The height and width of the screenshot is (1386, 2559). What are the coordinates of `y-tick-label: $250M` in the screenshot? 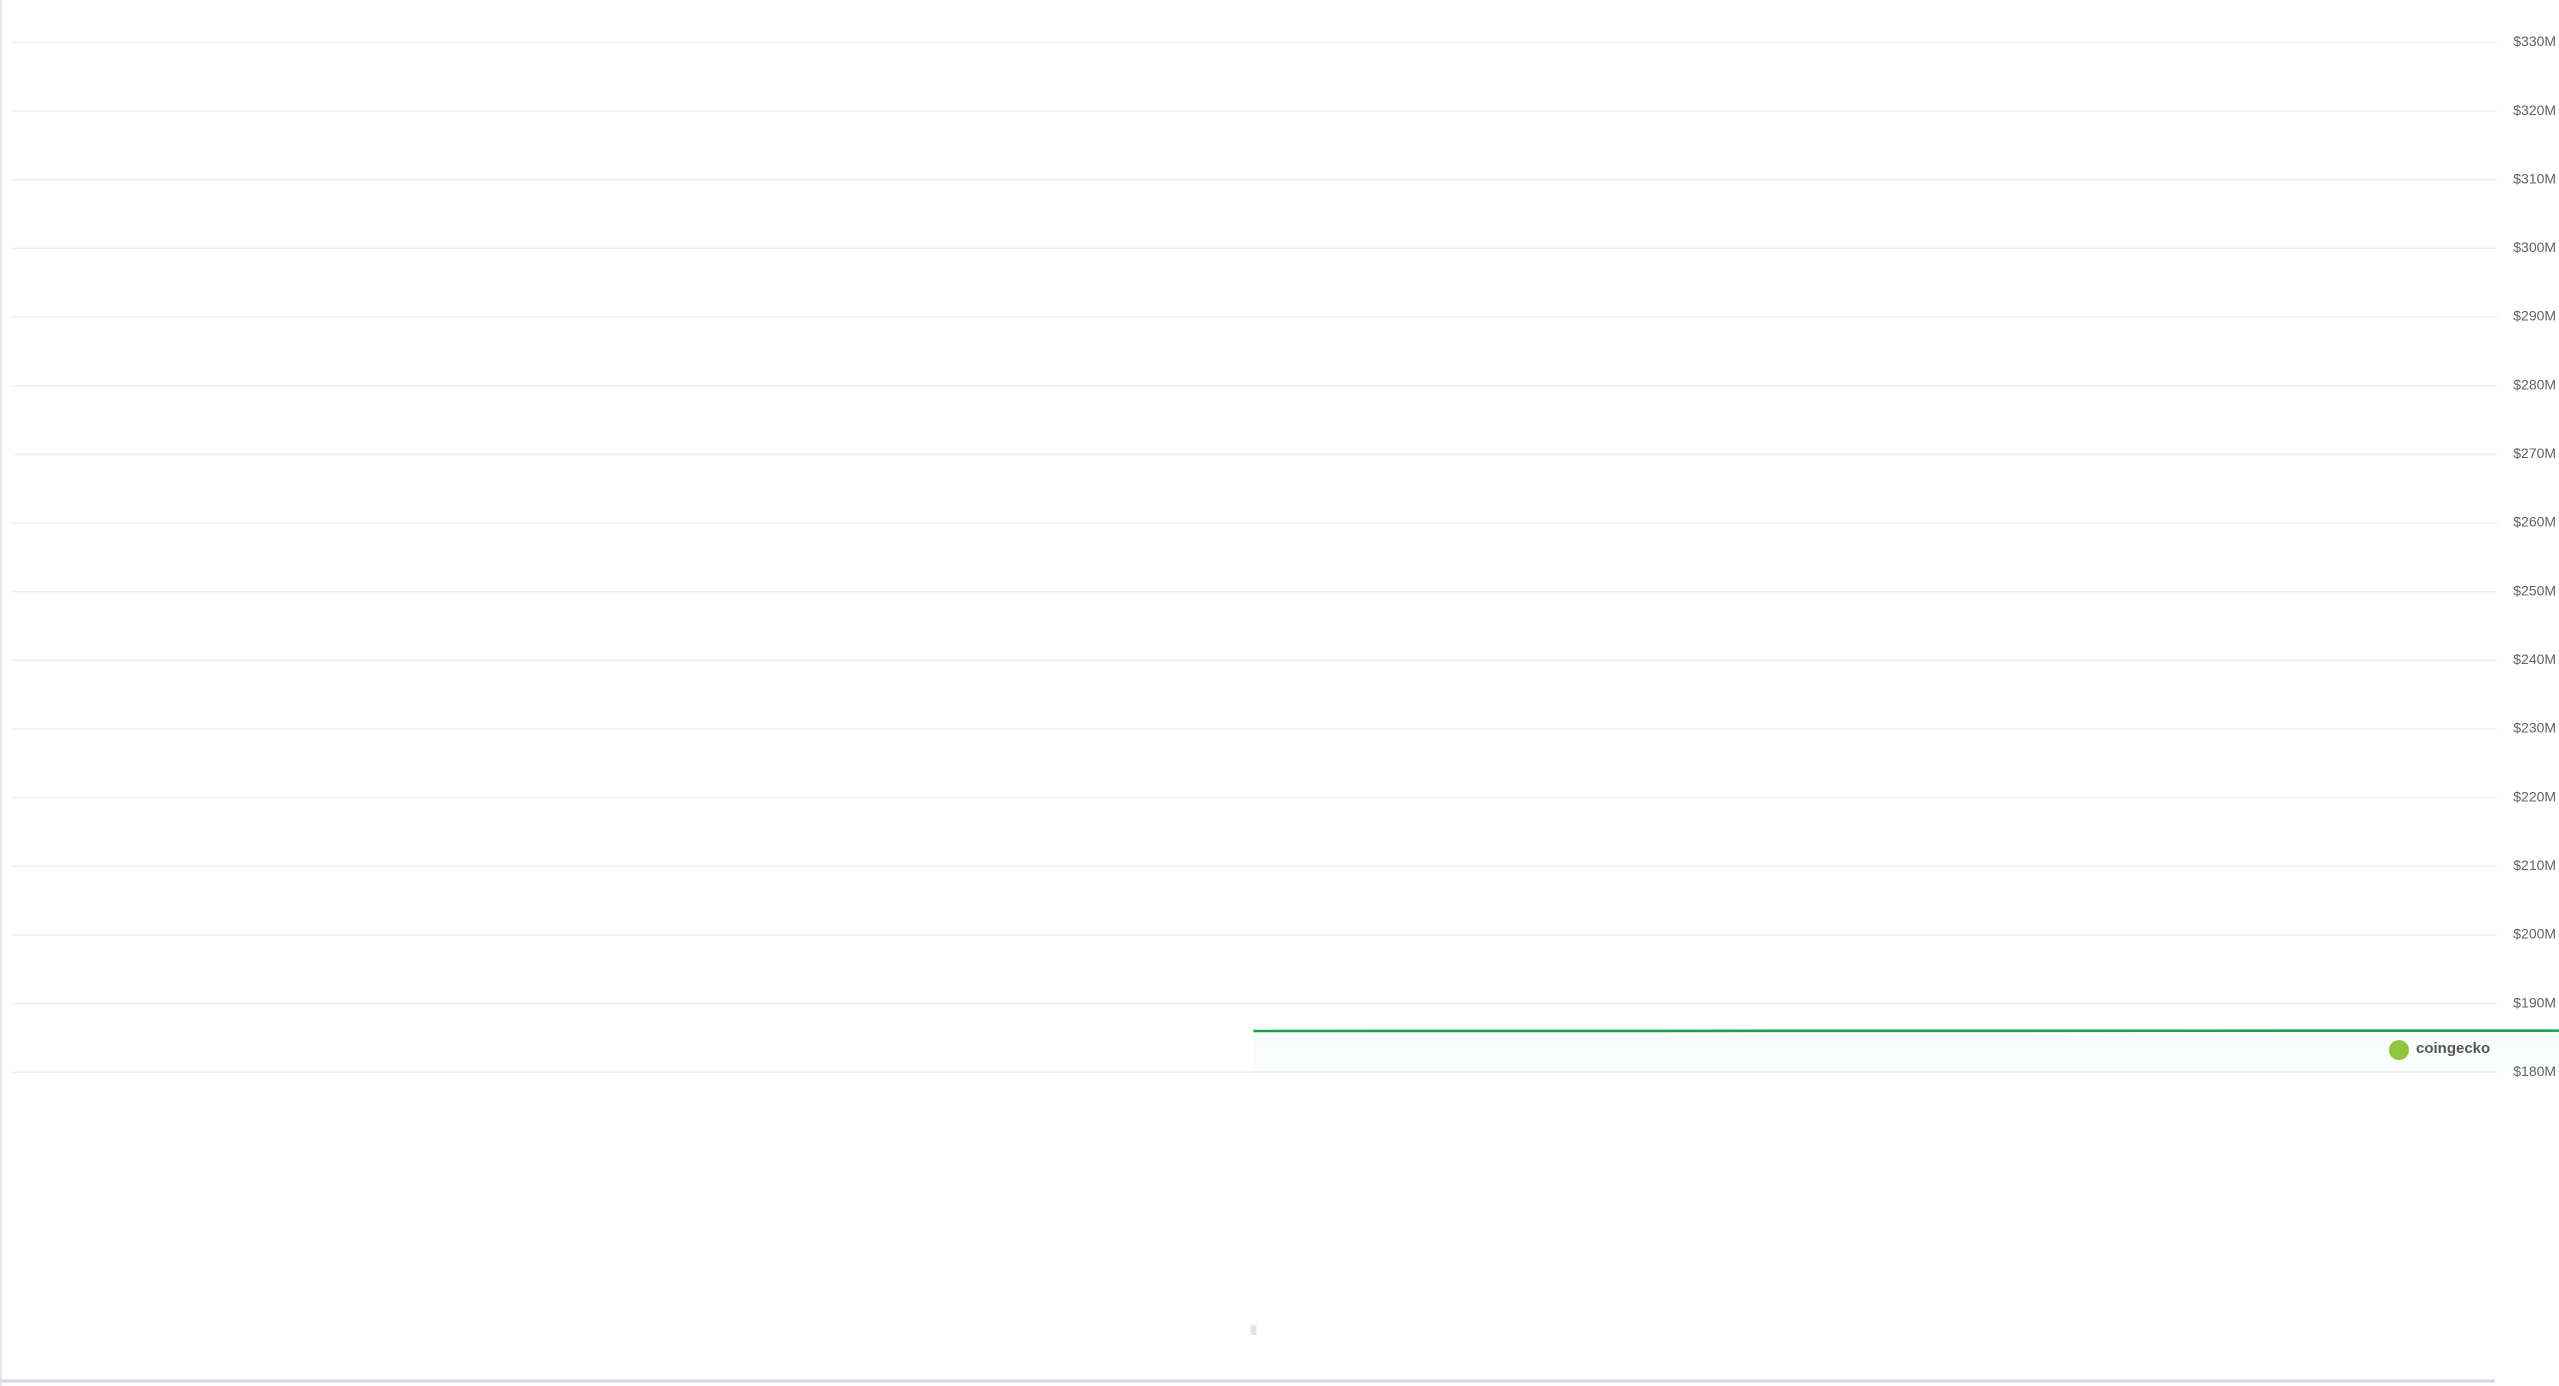 It's located at (2534, 590).